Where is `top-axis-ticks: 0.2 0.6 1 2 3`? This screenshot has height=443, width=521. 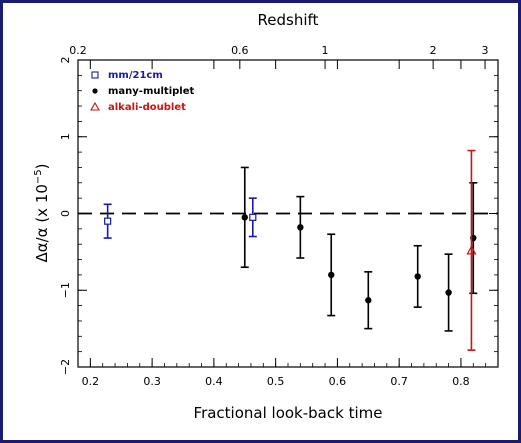 top-axis-ticks: 0.2 0.6 1 2 3 is located at coordinates (279, 56).